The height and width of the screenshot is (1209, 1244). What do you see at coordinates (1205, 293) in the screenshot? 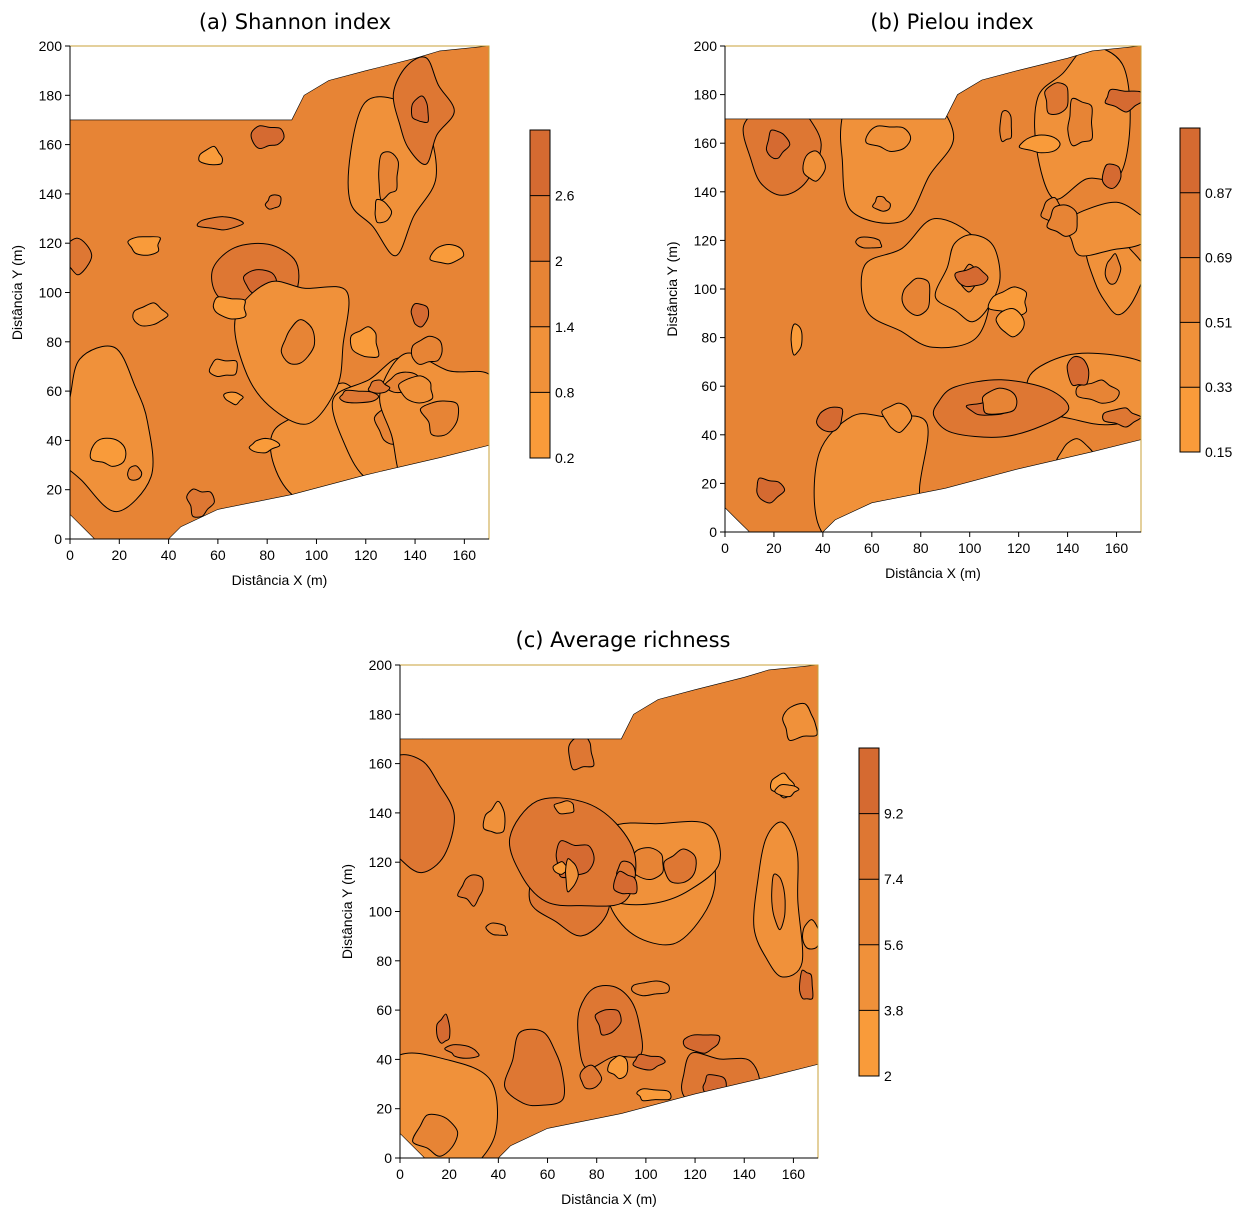
I see `colorbar: 0.15 0.33 0.51 0.69 0.87` at bounding box center [1205, 293].